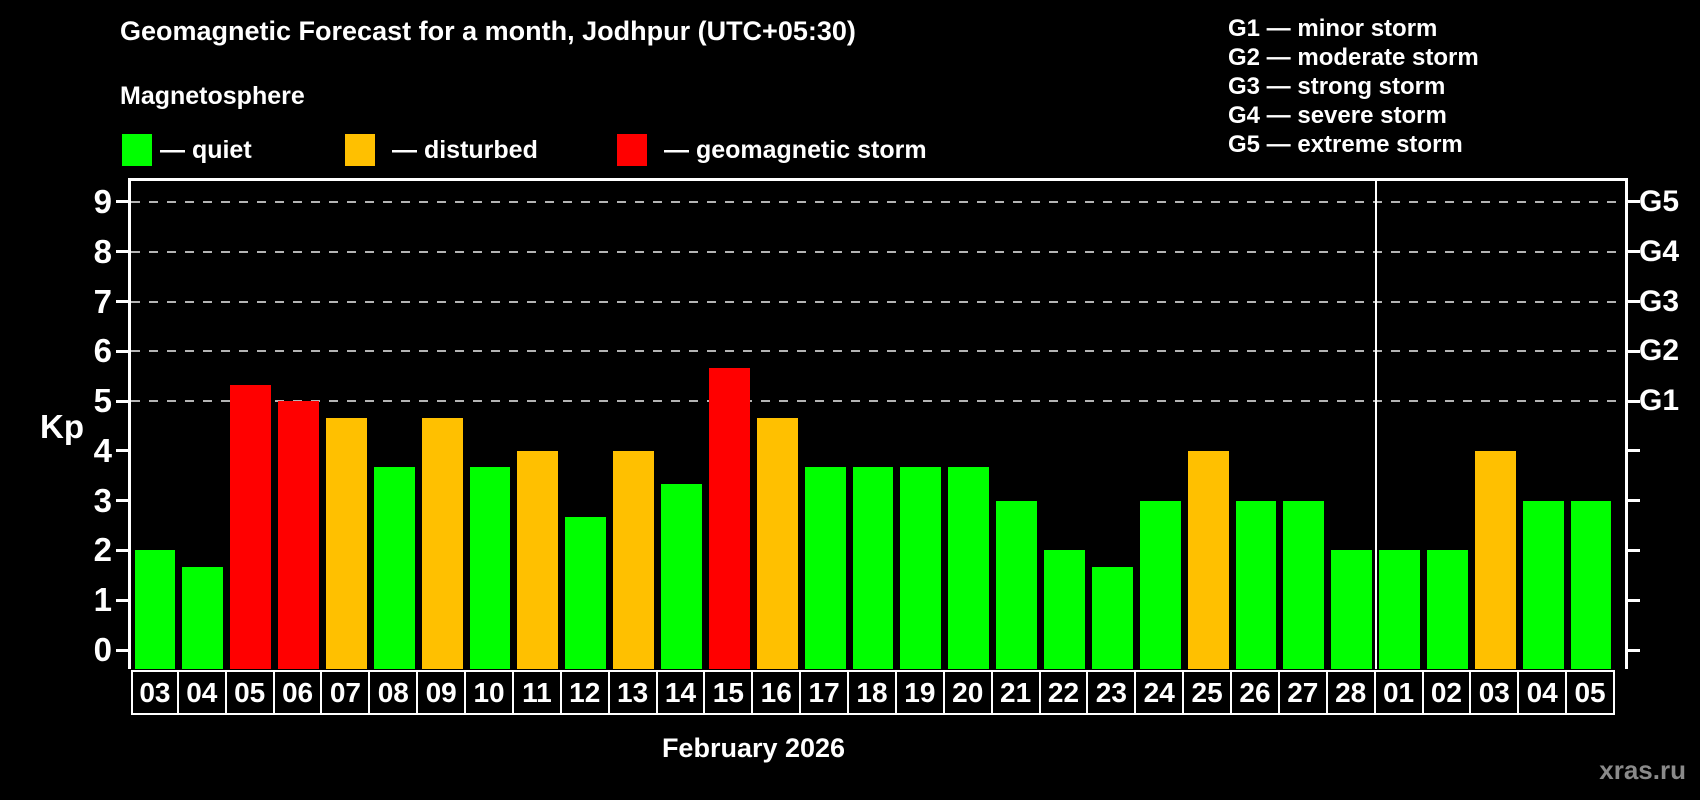 The width and height of the screenshot is (1700, 800). What do you see at coordinates (62, 426) in the screenshot?
I see `y-axis-title: Kp` at bounding box center [62, 426].